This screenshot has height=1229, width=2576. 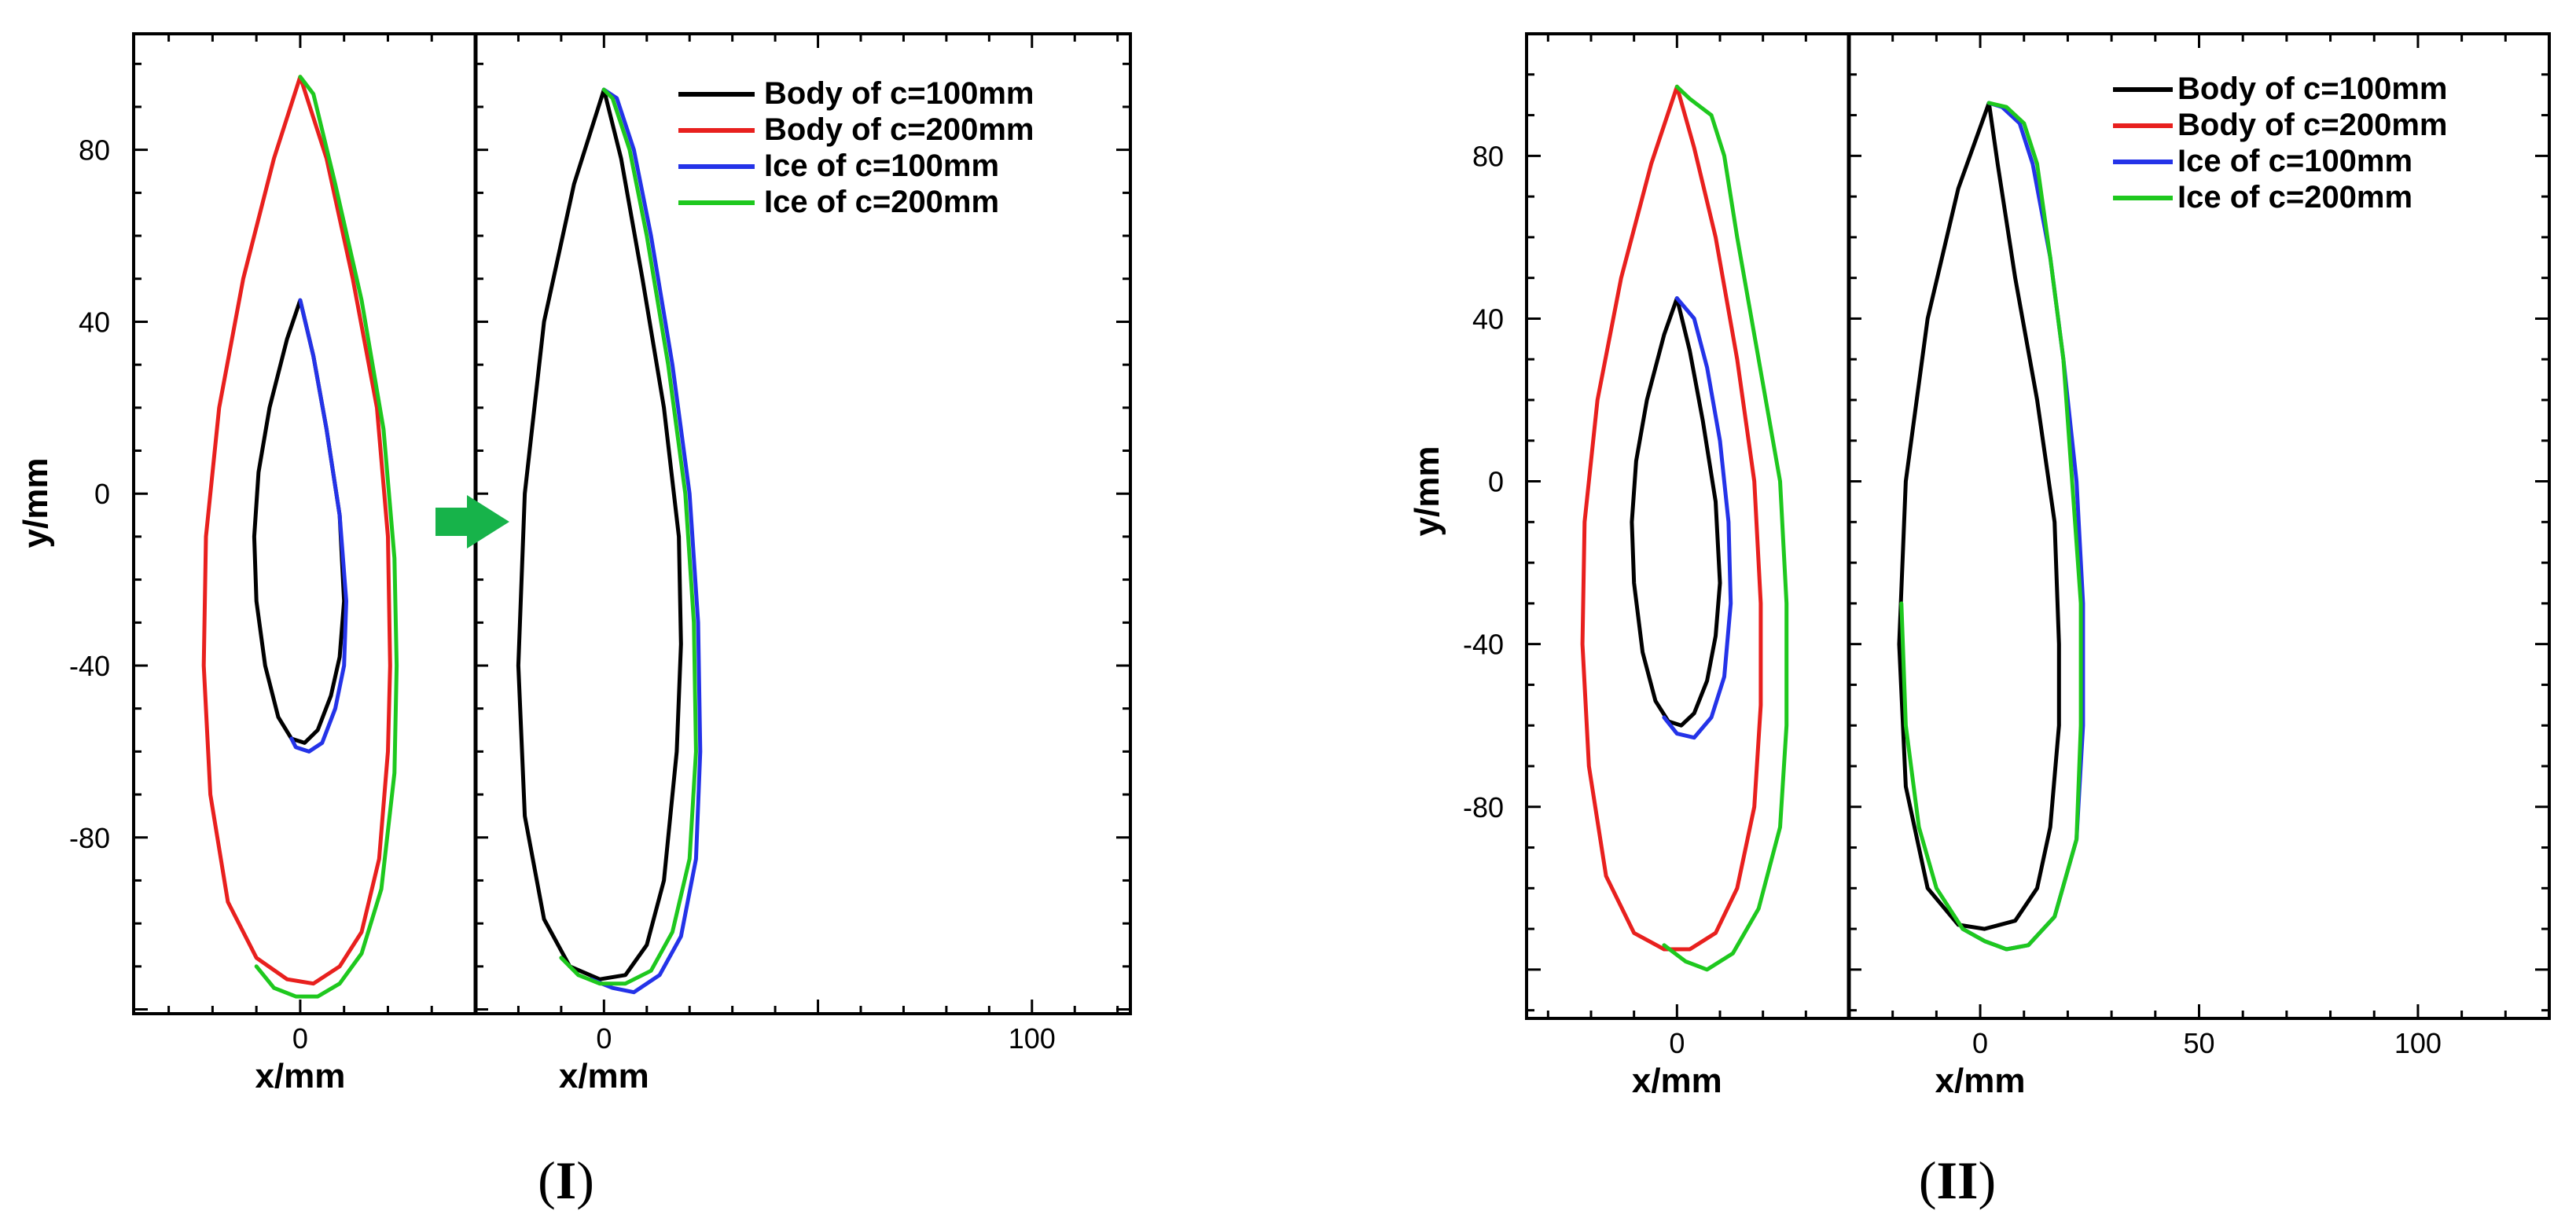 What do you see at coordinates (472, 521) in the screenshot?
I see `arrow-right-icon` at bounding box center [472, 521].